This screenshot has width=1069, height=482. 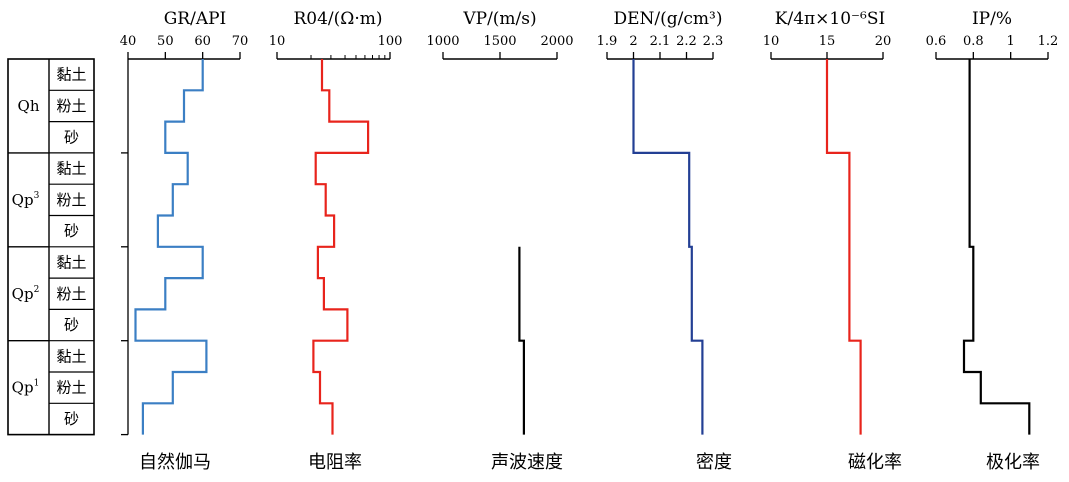 I want to click on track-tick-label: 1.2, so click(x=1048, y=41).